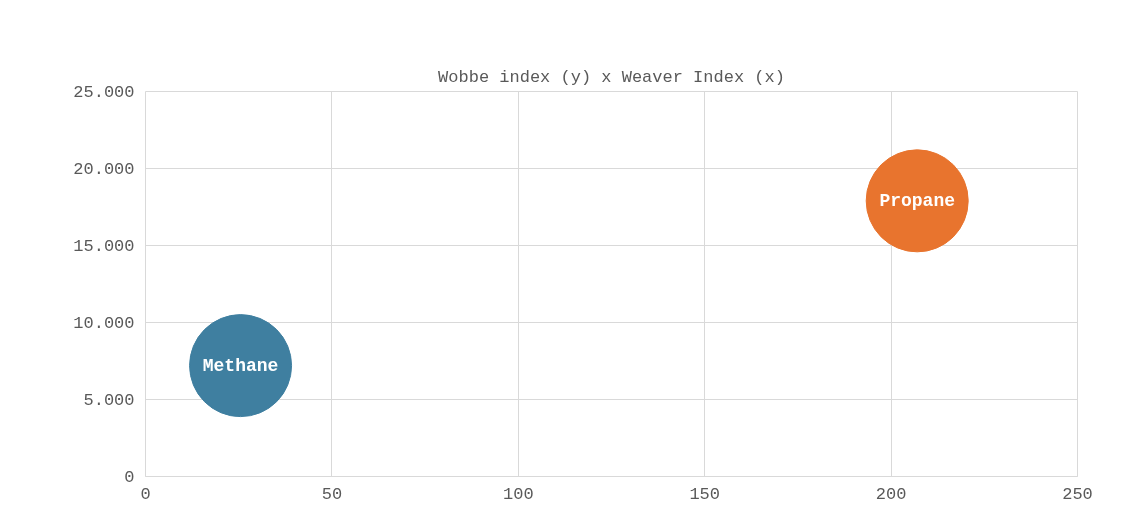  Describe the element at coordinates (109, 400) in the screenshot. I see `y-tick-label: 5.000` at that location.